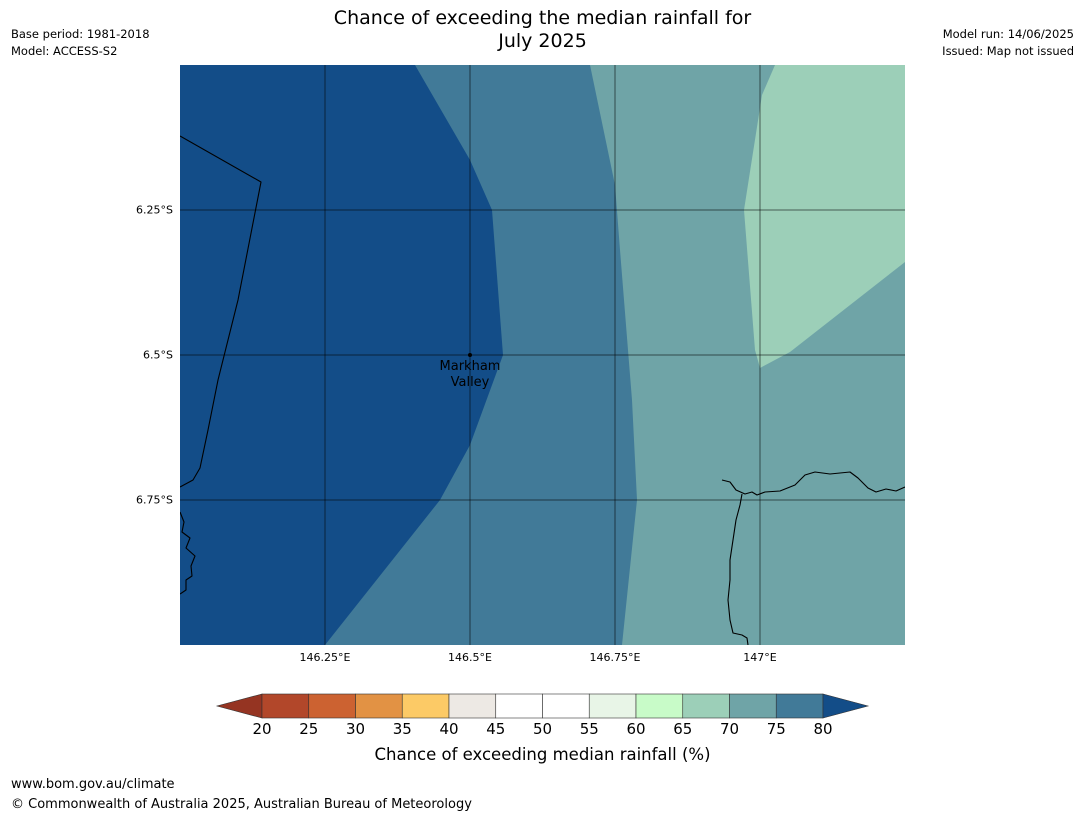 The height and width of the screenshot is (816, 1085). What do you see at coordinates (496, 729) in the screenshot?
I see `colorbar-tick-label: 45` at bounding box center [496, 729].